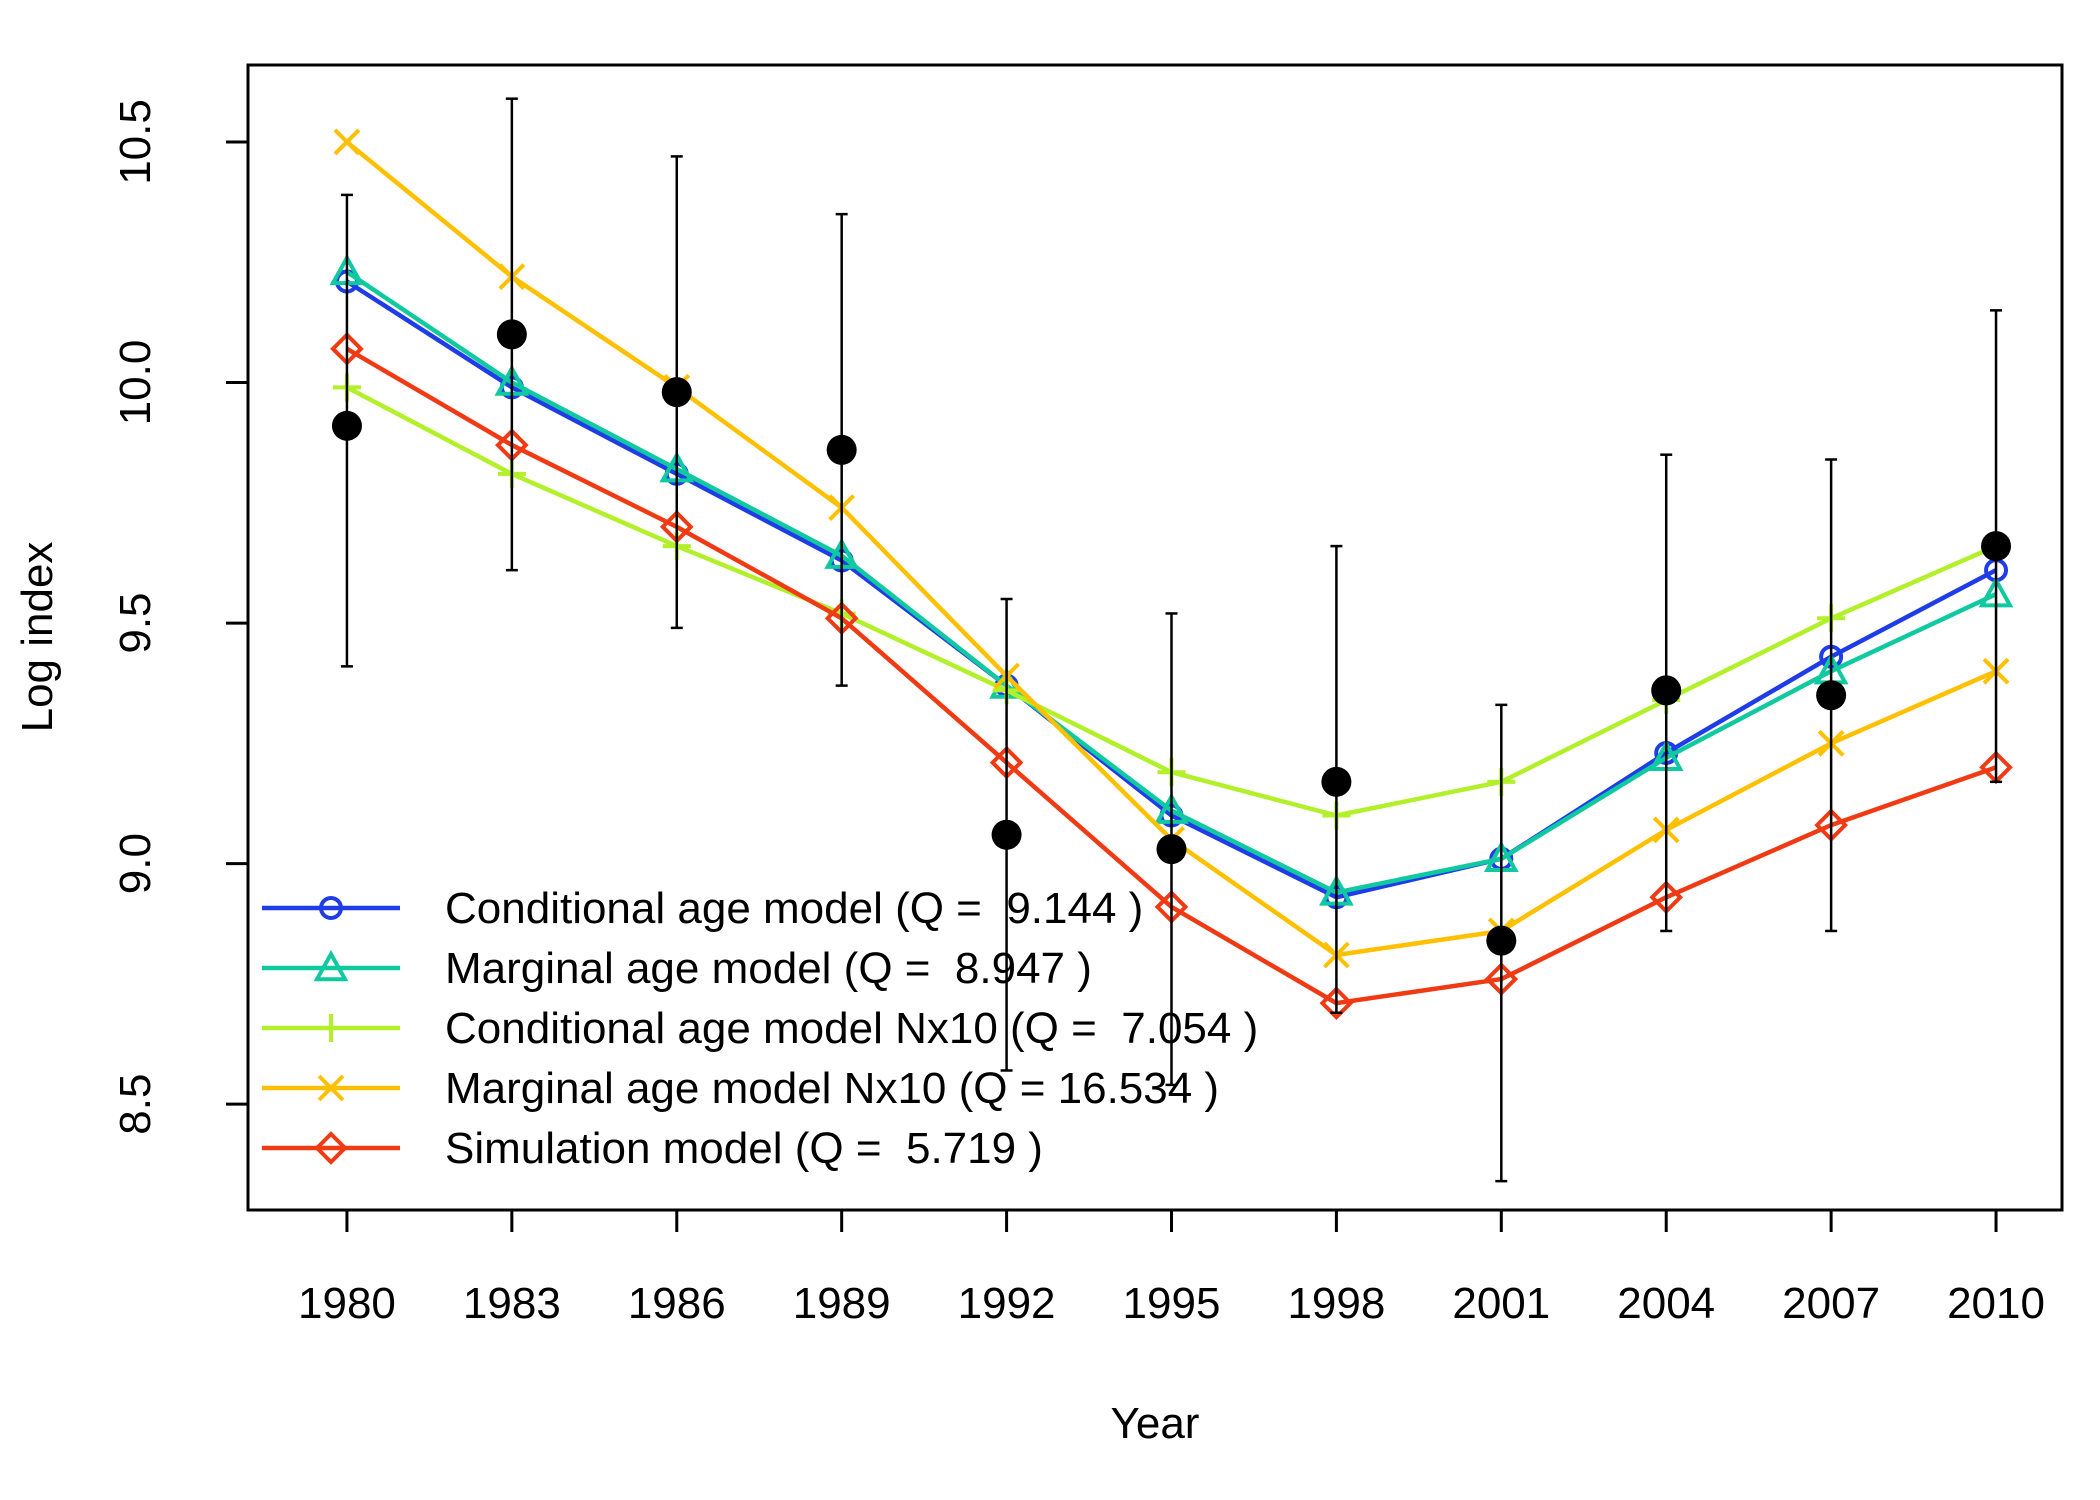  Describe the element at coordinates (744, 1148) in the screenshot. I see `legend-label: Simulation model (Q = 5.719 )` at that location.